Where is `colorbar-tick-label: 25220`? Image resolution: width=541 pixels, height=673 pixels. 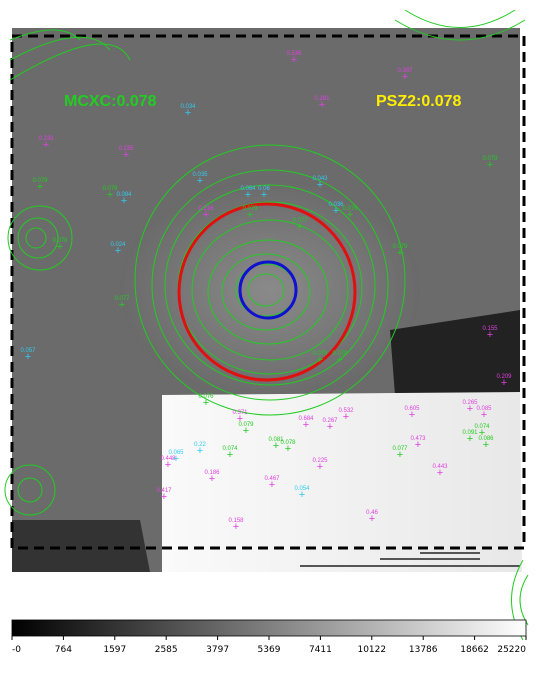 colorbar-tick-label: 25220 is located at coordinates (511, 650).